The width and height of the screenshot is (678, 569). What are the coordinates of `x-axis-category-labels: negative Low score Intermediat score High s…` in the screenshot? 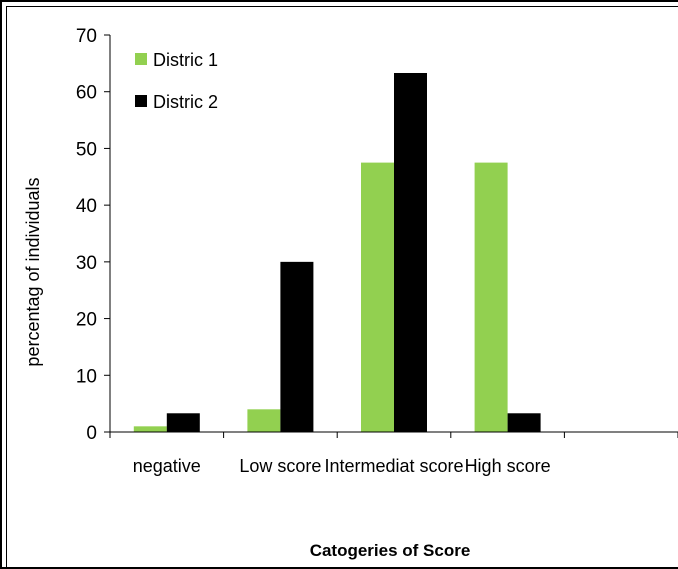 It's located at (393, 454).